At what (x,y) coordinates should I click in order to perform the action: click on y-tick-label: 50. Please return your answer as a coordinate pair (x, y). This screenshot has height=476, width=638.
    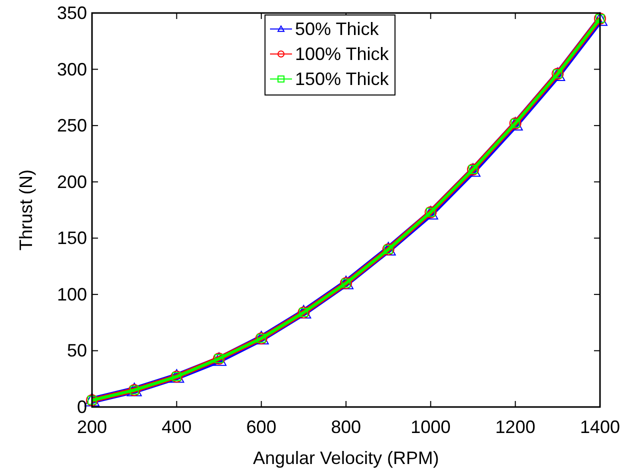
    Looking at the image, I should click on (76, 350).